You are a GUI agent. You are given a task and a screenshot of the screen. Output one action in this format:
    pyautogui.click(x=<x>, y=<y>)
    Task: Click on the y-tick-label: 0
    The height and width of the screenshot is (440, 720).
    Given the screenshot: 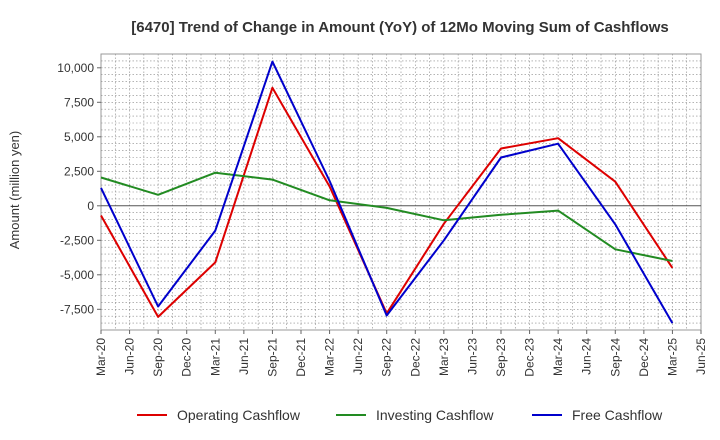 What is the action you would take?
    pyautogui.click(x=90, y=206)
    